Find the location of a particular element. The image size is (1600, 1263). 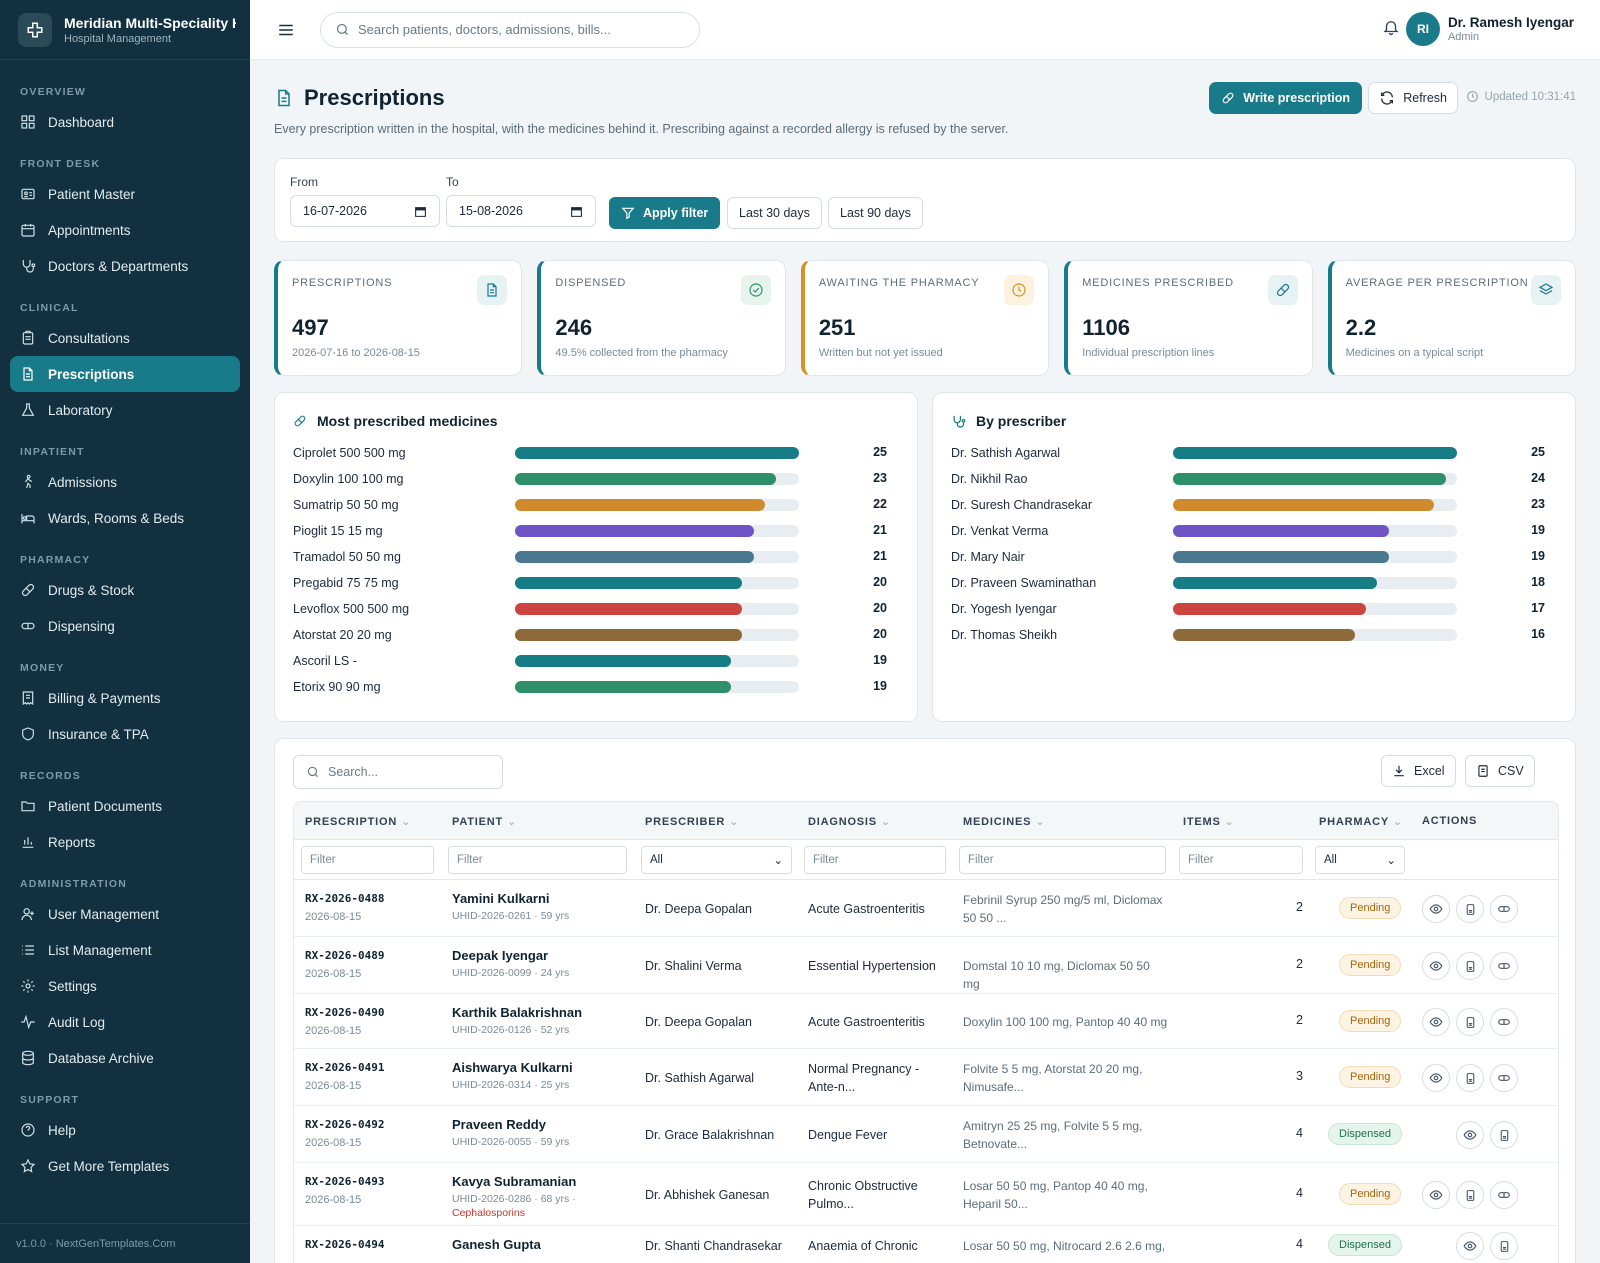

prescription-id: RX-2026-0491 is located at coordinates (345, 1067).